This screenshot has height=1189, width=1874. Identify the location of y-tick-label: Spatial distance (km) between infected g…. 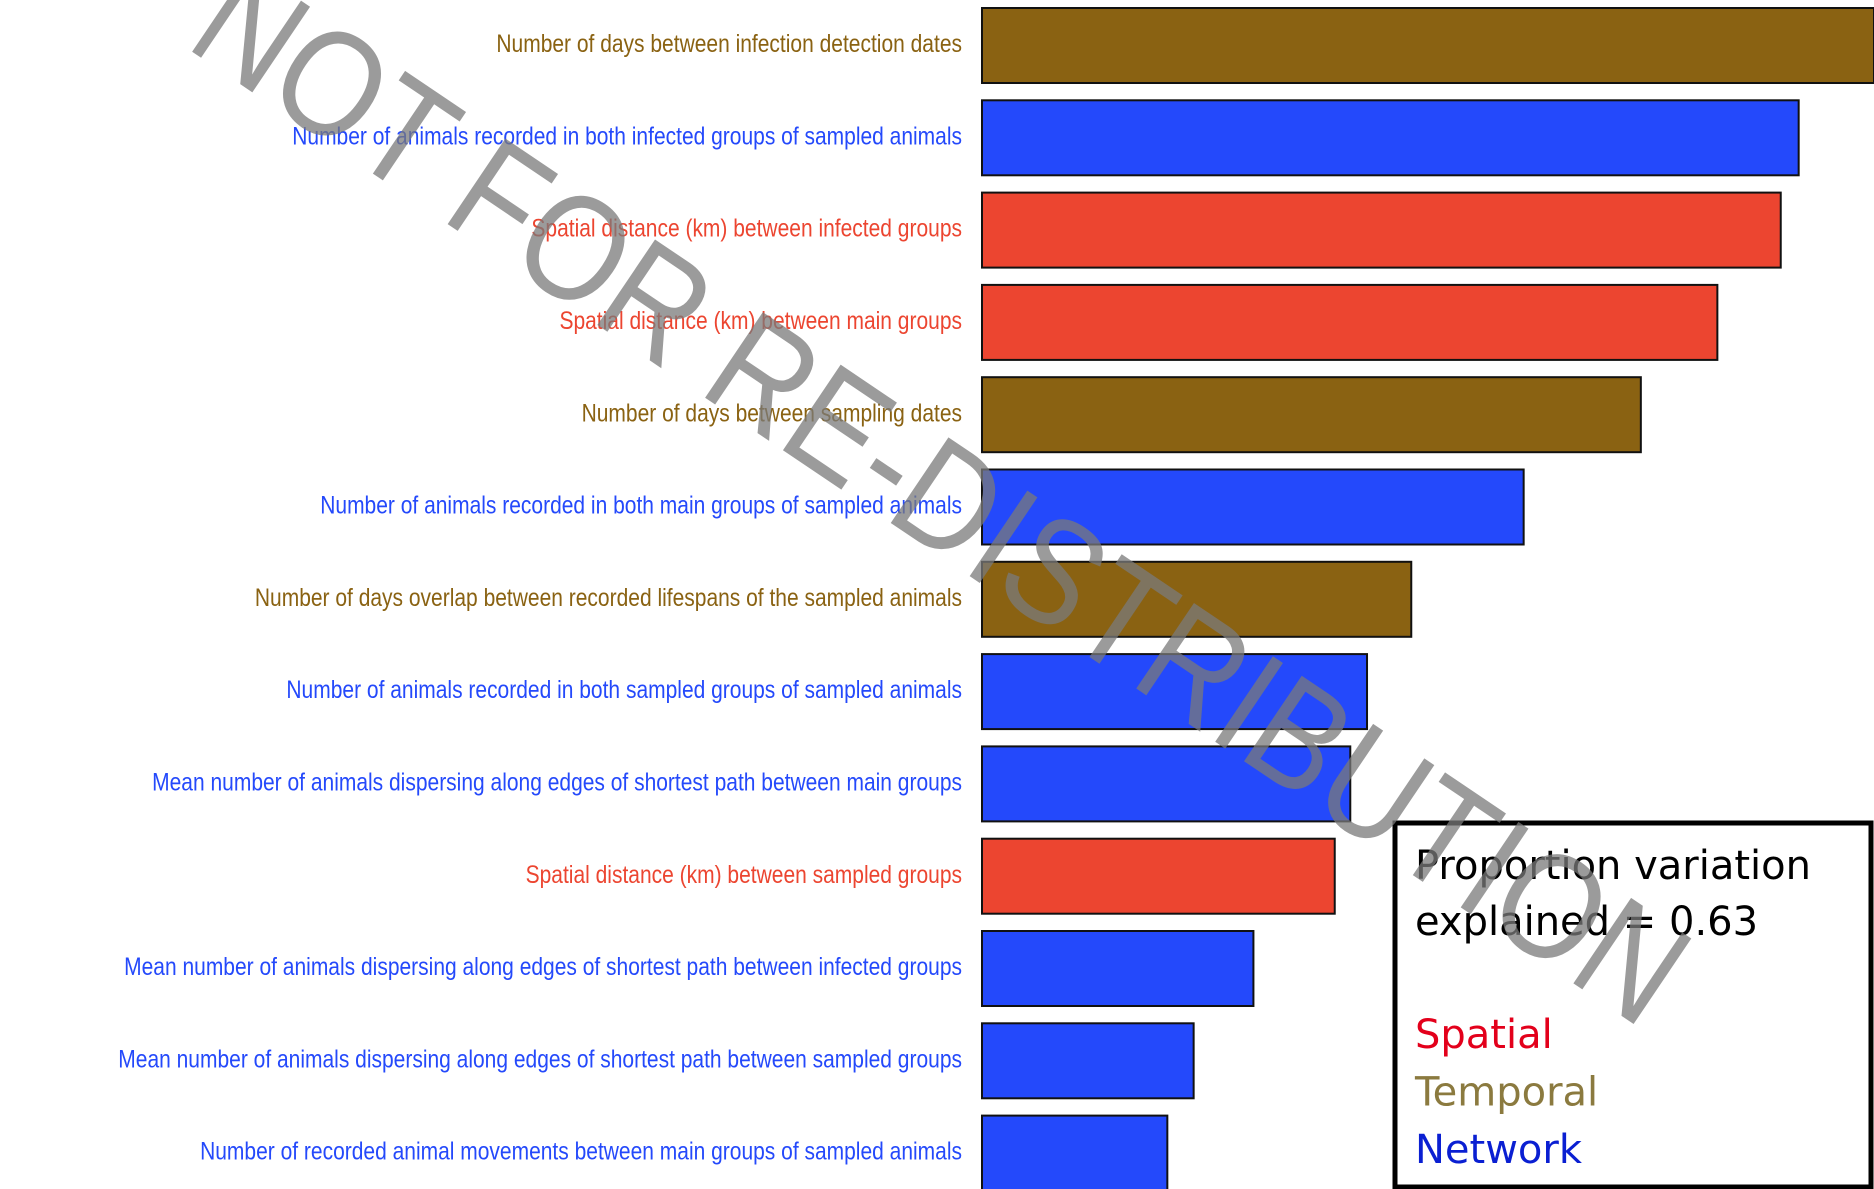
(746, 228).